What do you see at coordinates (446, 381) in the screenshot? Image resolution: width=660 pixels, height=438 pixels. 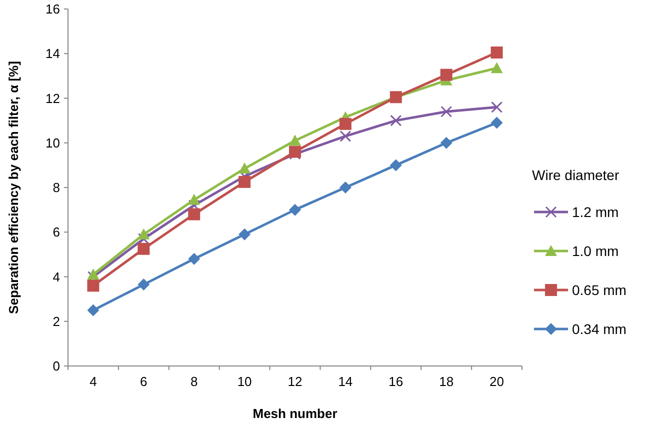 I see `x-tick-label: 18` at bounding box center [446, 381].